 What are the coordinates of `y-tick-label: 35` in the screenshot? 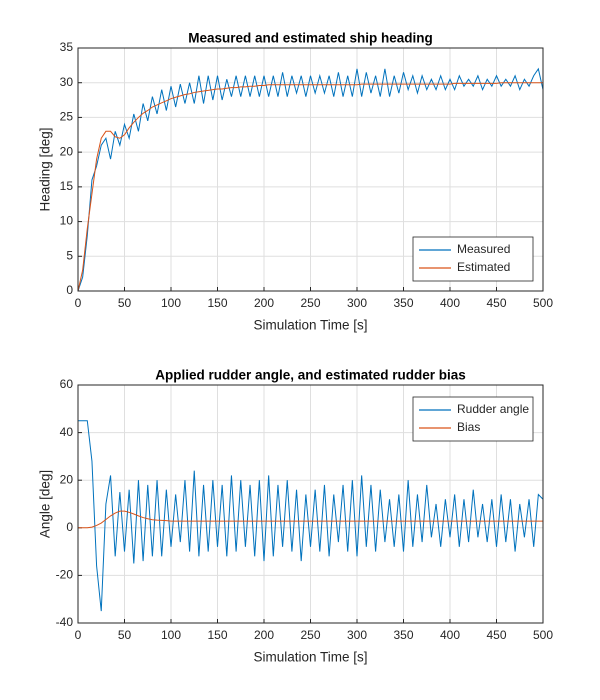 It's located at (67, 47).